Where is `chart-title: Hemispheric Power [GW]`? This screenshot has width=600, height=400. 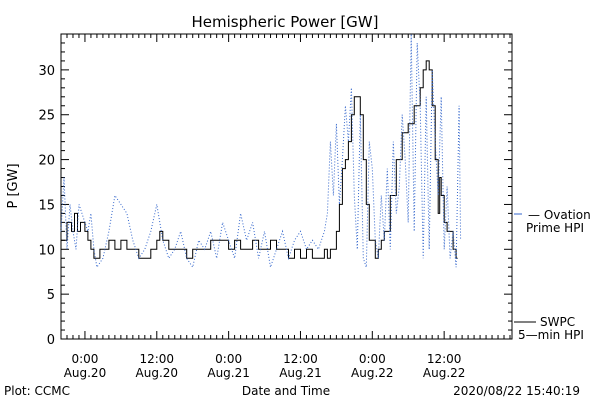
chart-title: Hemispheric Power [GW] is located at coordinates (285, 22).